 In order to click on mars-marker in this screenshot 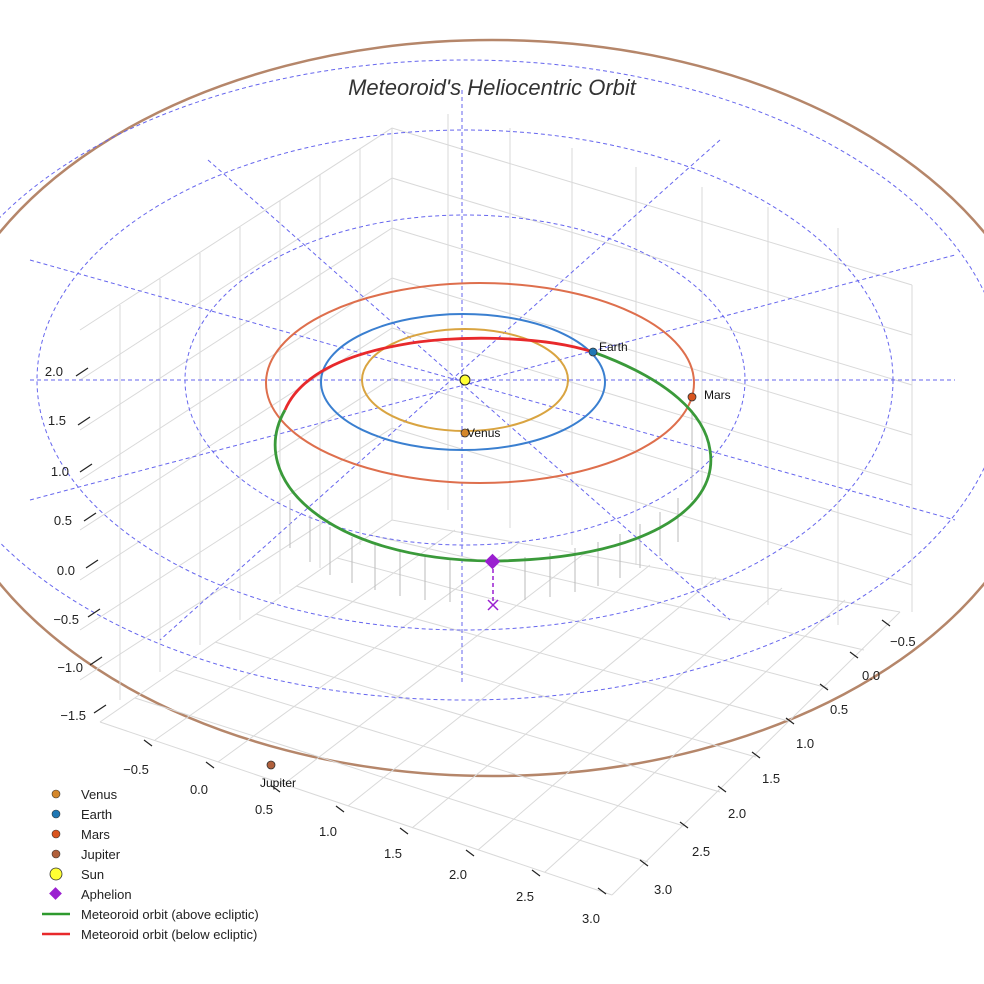, I will do `click(692, 397)`.